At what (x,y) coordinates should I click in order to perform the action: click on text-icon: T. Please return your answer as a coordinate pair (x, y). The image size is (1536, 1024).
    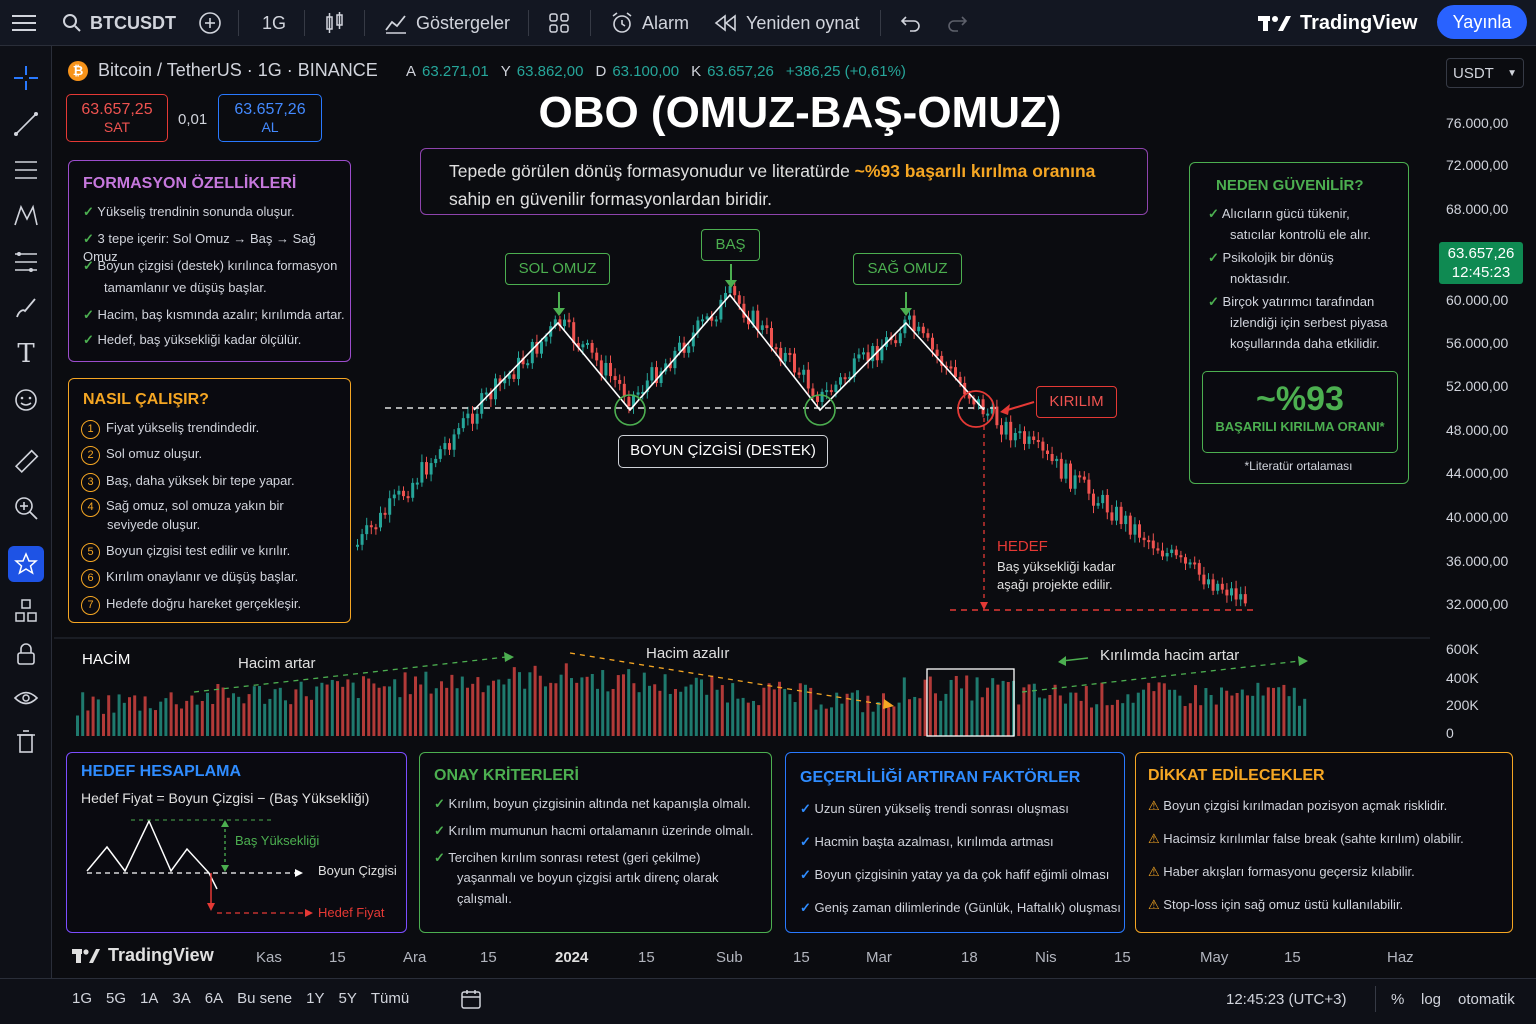
    Looking at the image, I should click on (26, 354).